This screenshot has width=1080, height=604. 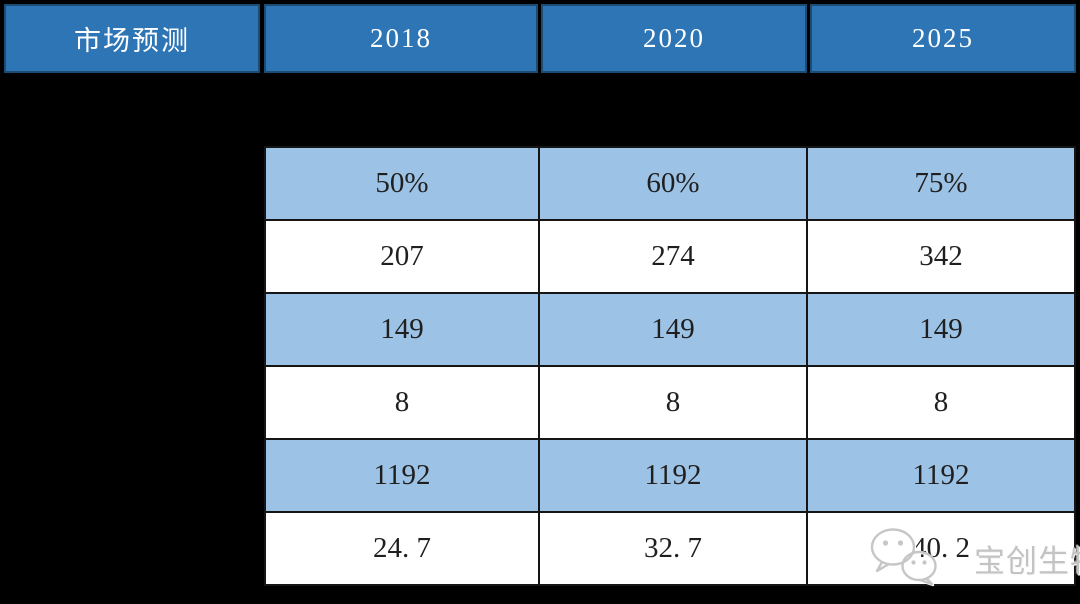 I want to click on header-cell-2025: 2025, so click(x=943, y=38).